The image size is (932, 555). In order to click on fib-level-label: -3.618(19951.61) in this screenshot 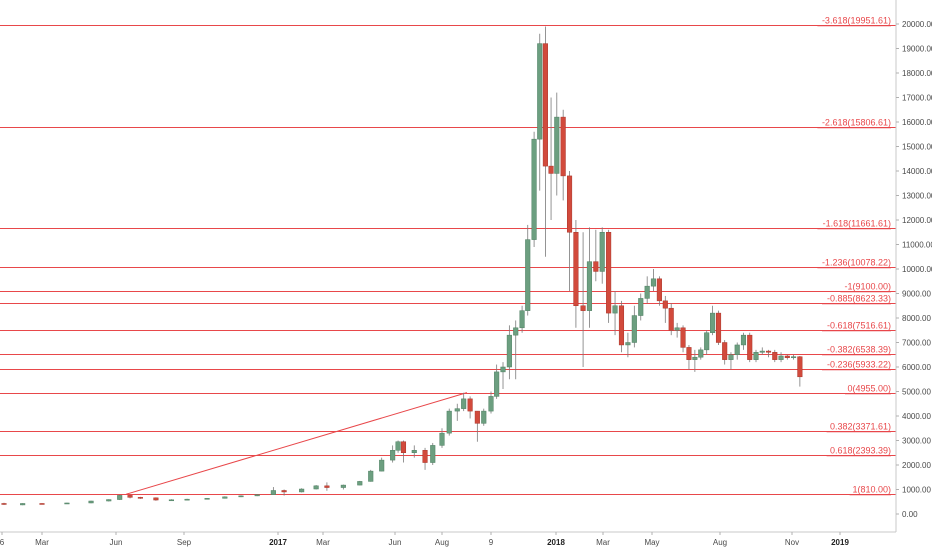, I will do `click(856, 21)`.